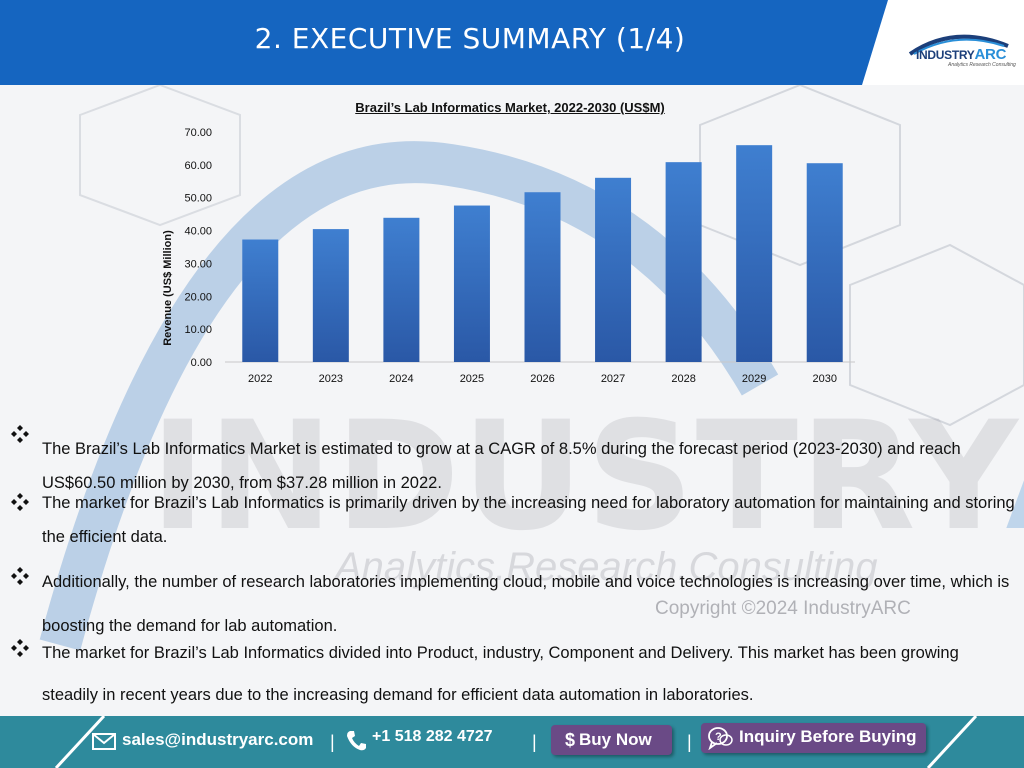 This screenshot has height=768, width=1024. Describe the element at coordinates (401, 289) in the screenshot. I see `bar-2024` at that location.